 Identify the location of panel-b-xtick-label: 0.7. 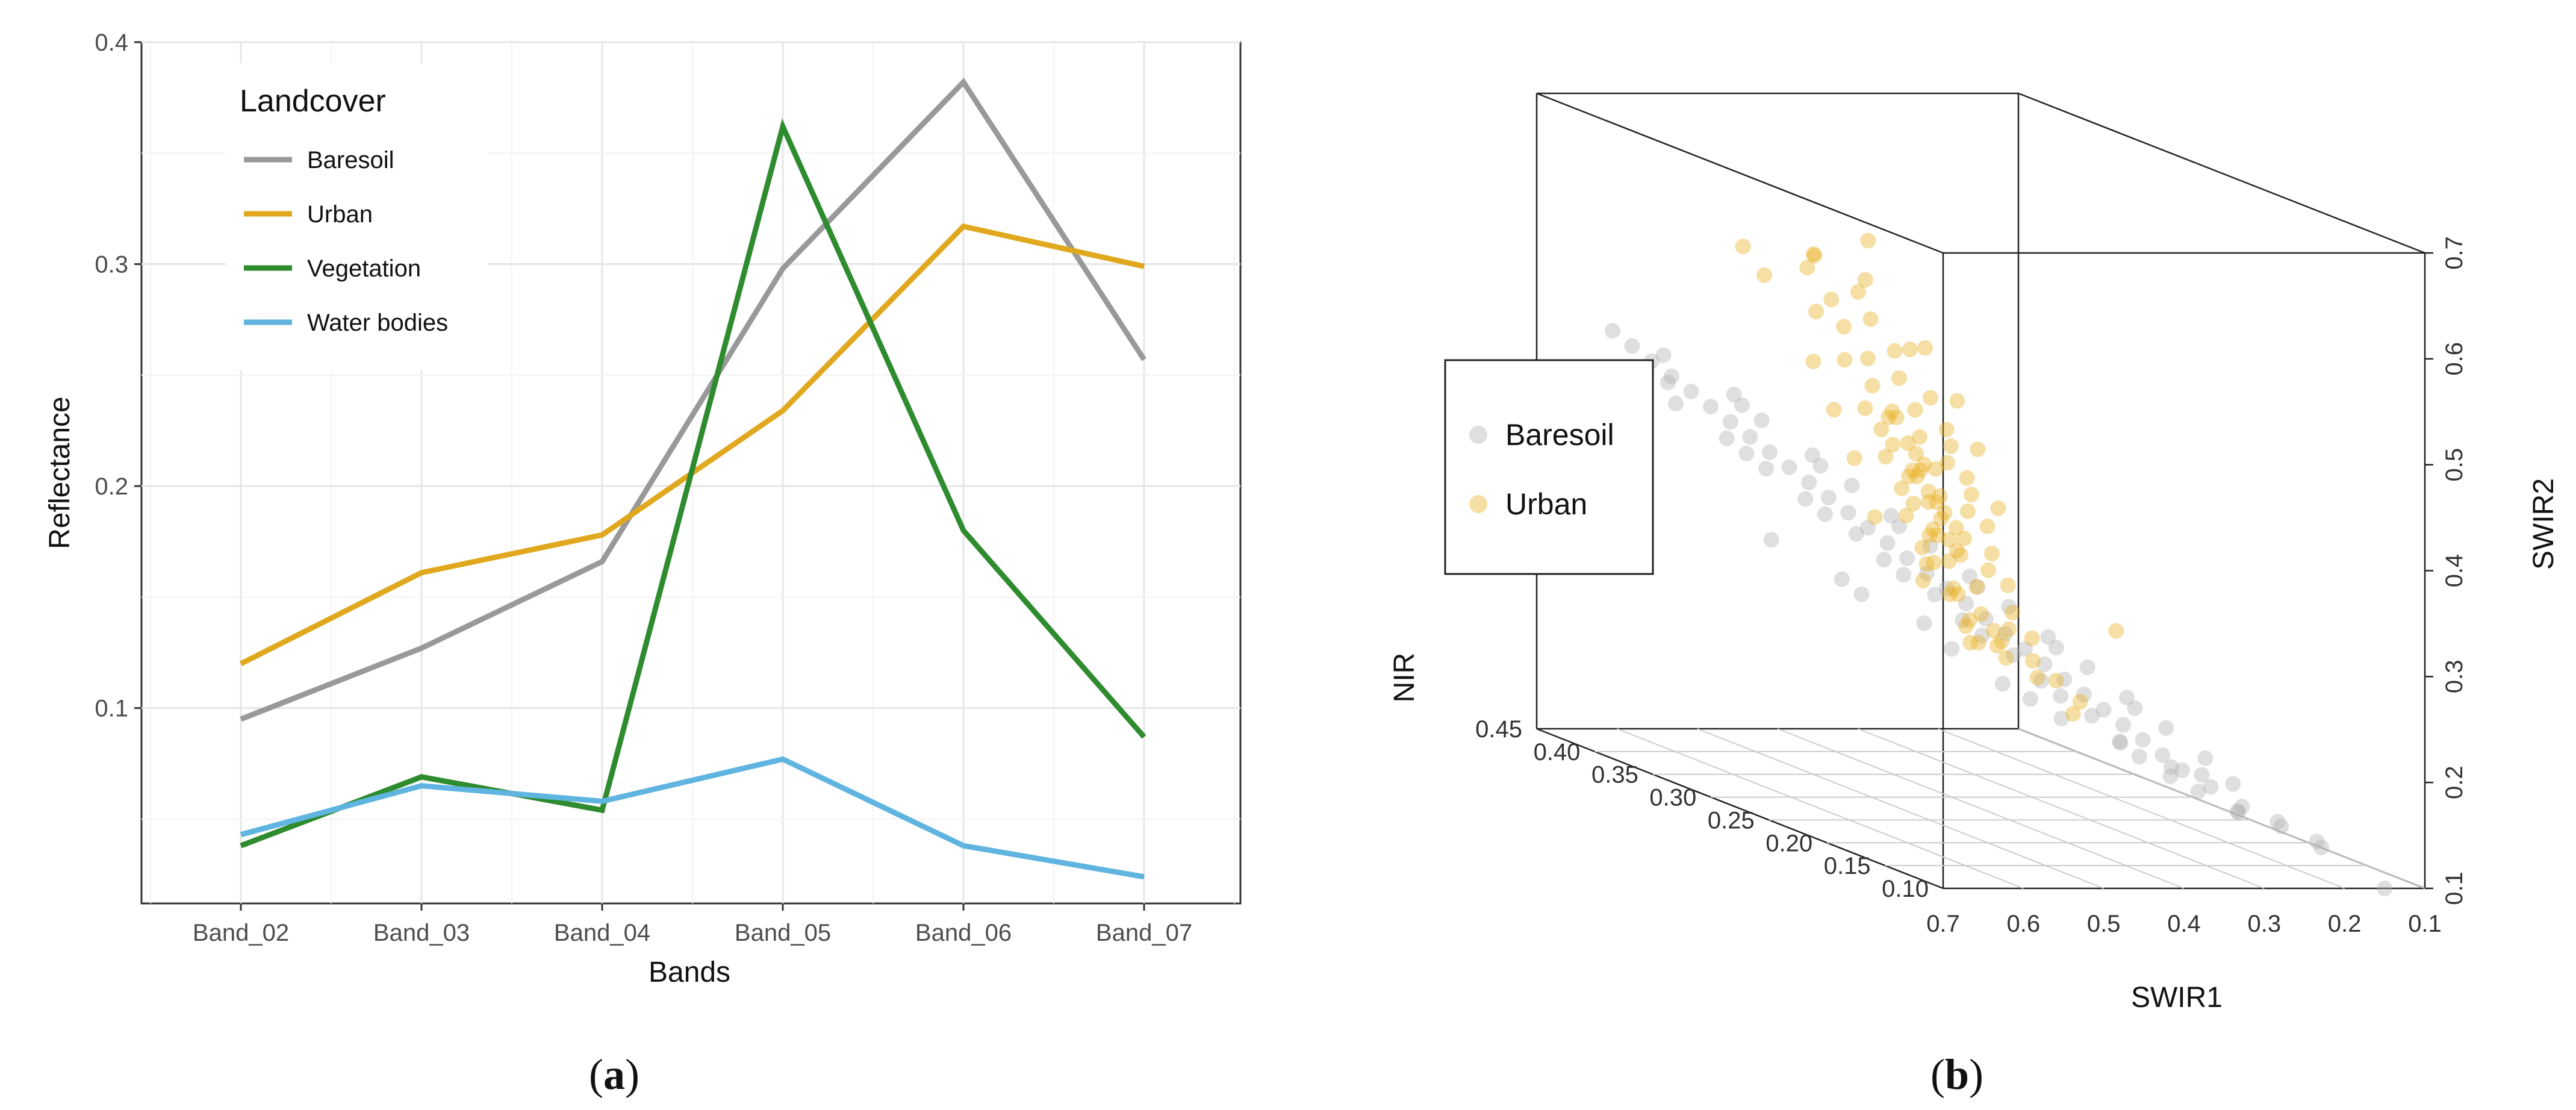
(1943, 924).